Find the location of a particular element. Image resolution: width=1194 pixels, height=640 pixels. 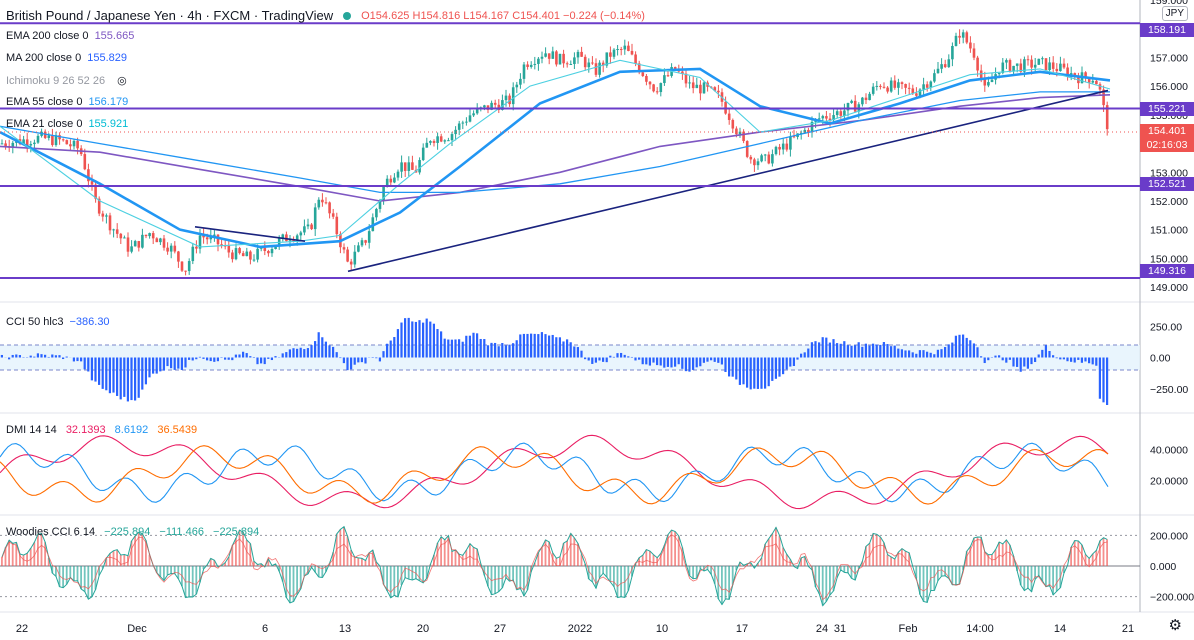

cci-legend: CCI 50 hlc3 −386.30 is located at coordinates (58, 322).